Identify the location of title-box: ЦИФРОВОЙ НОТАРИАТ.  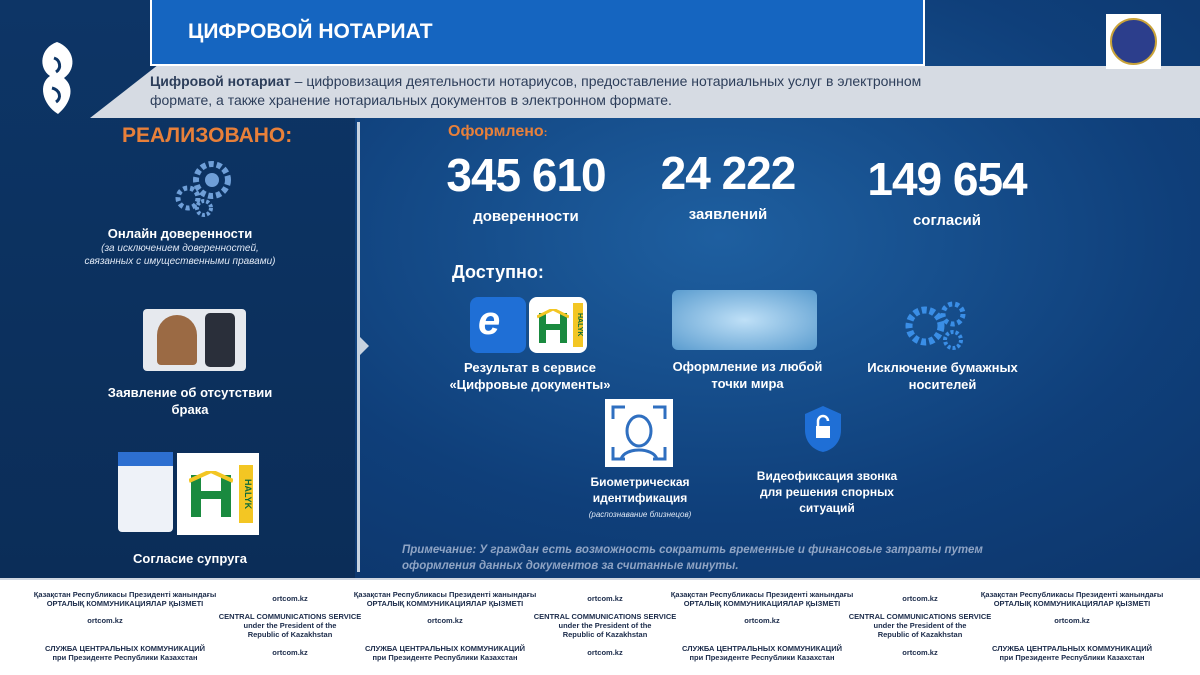
(537, 33).